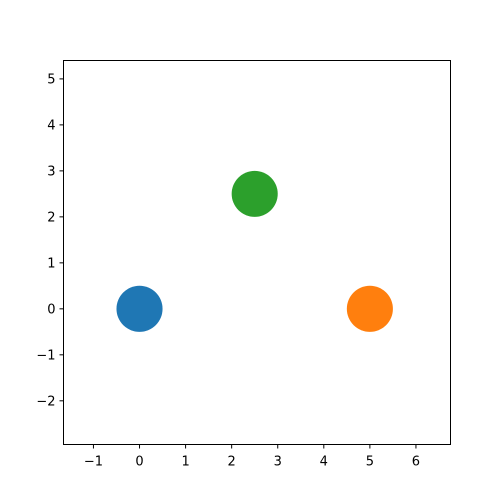  I want to click on y-tick-label-5: 3, so click(51, 171).